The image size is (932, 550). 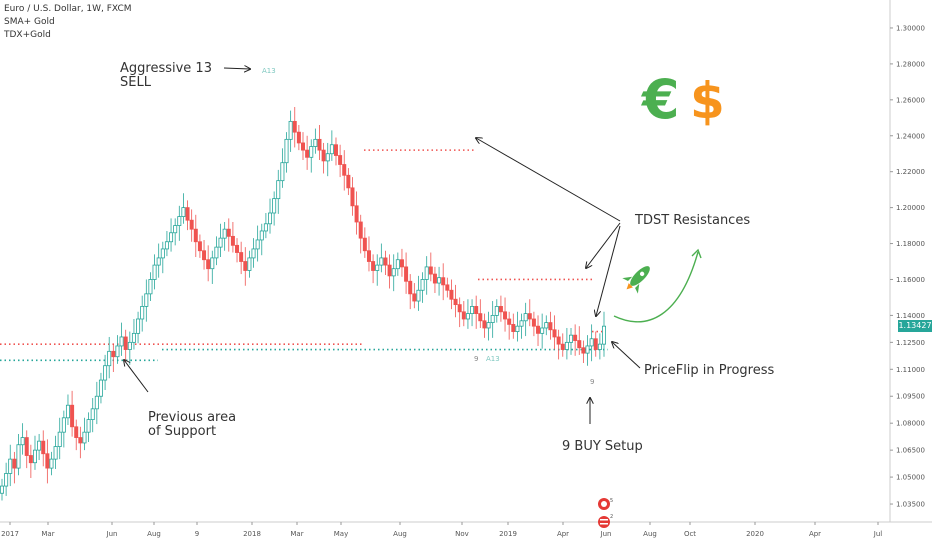 What do you see at coordinates (269, 71) in the screenshot?
I see `a13-top-label: A13` at bounding box center [269, 71].